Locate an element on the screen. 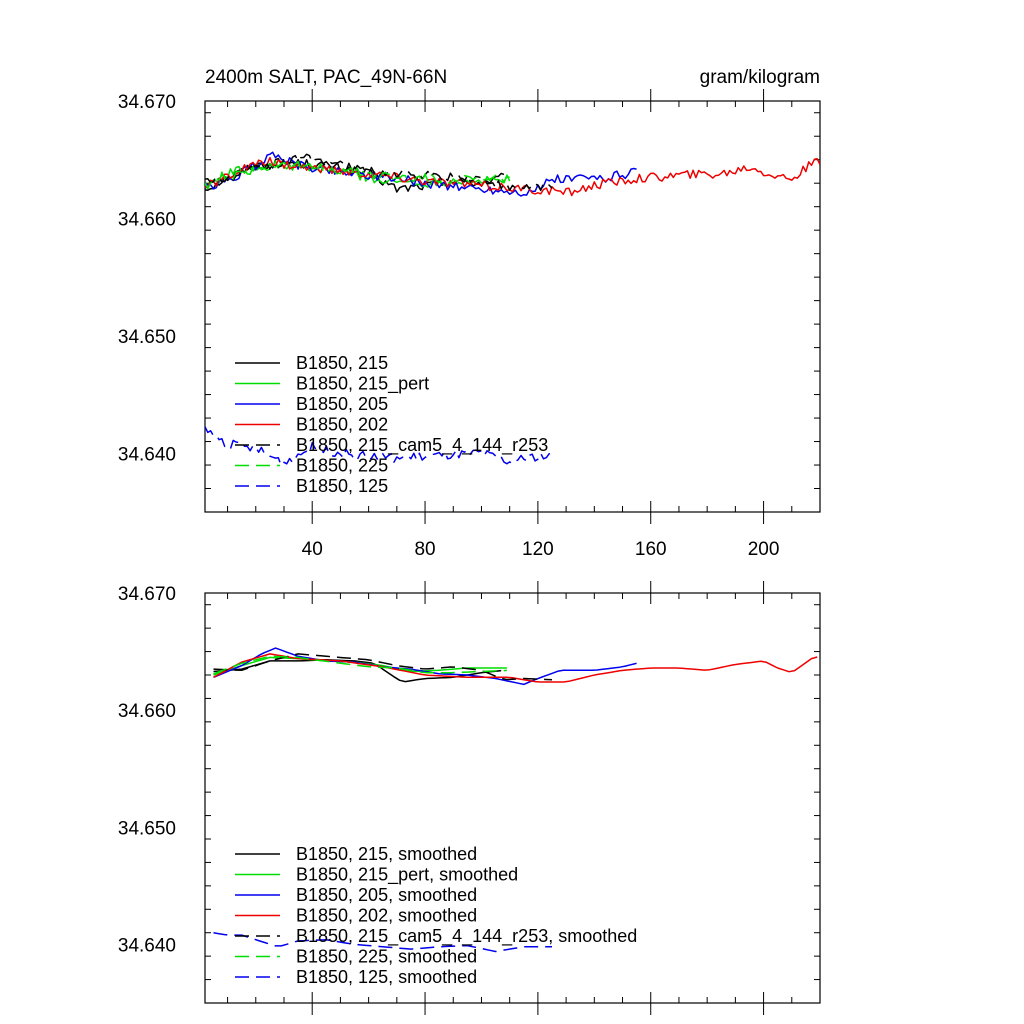  x-tick-label: 120 is located at coordinates (538, 549).